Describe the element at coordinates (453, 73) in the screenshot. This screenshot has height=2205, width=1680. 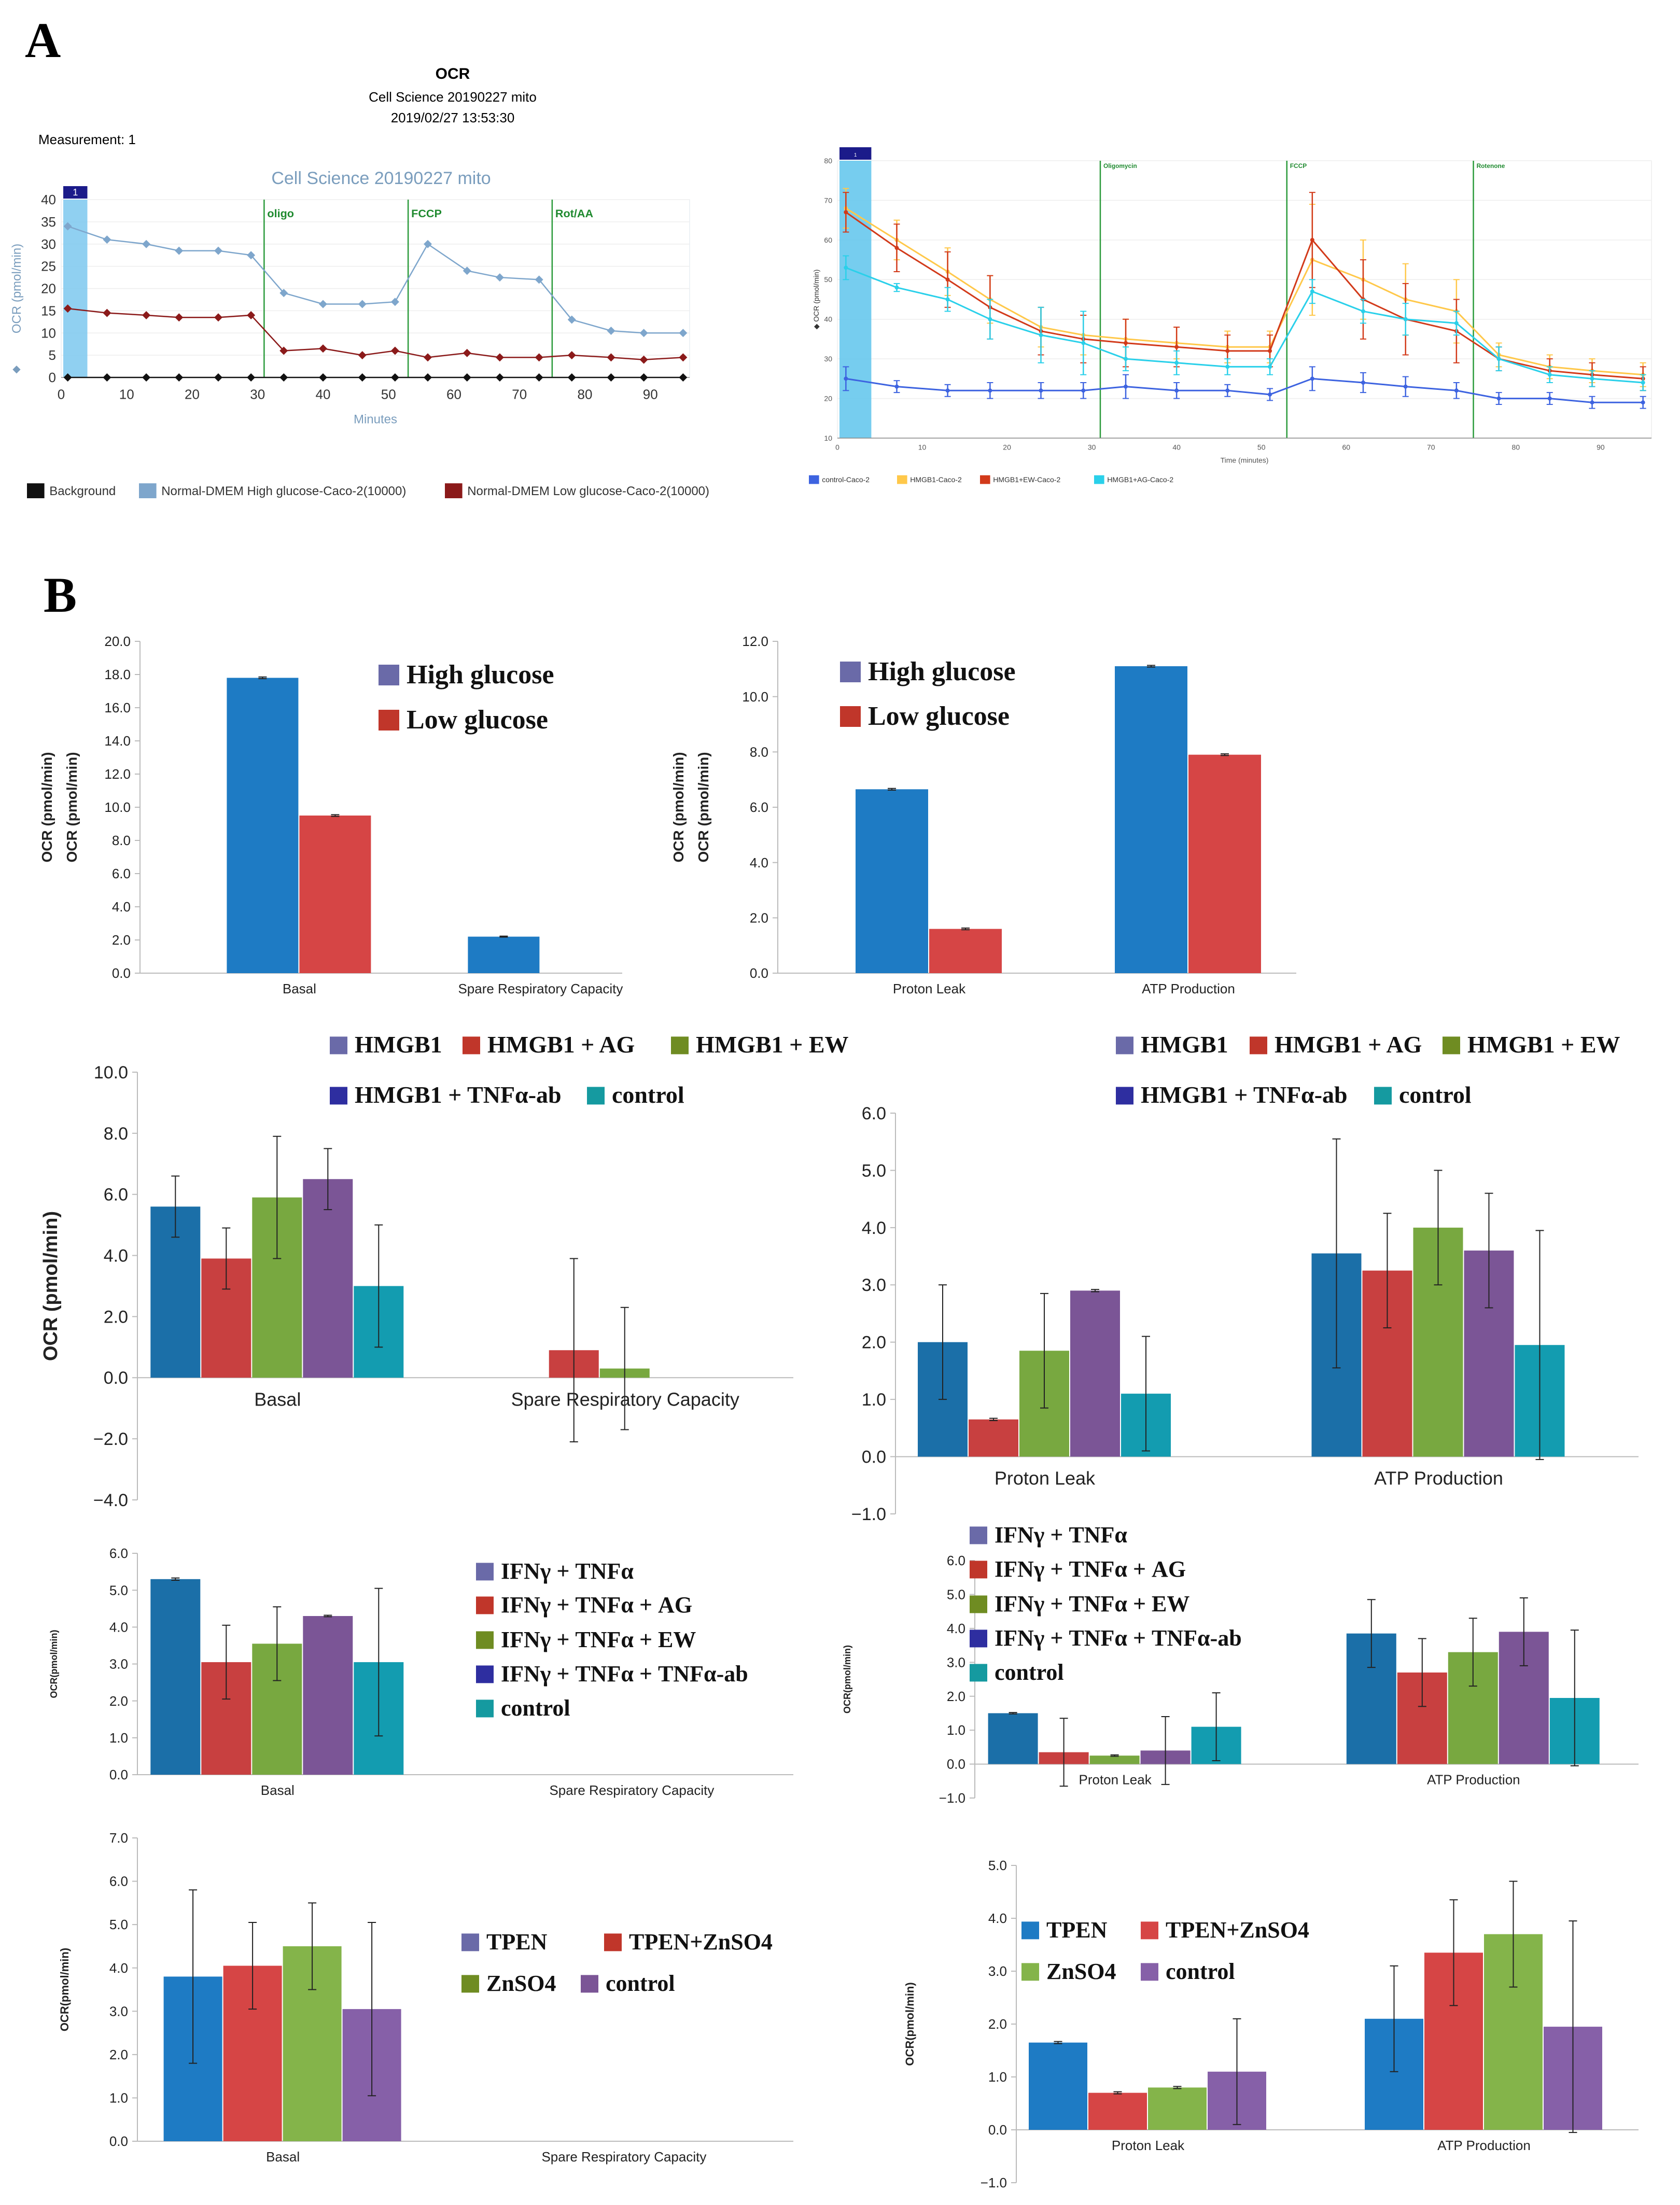
I see `a1-header-title: OCR` at that location.